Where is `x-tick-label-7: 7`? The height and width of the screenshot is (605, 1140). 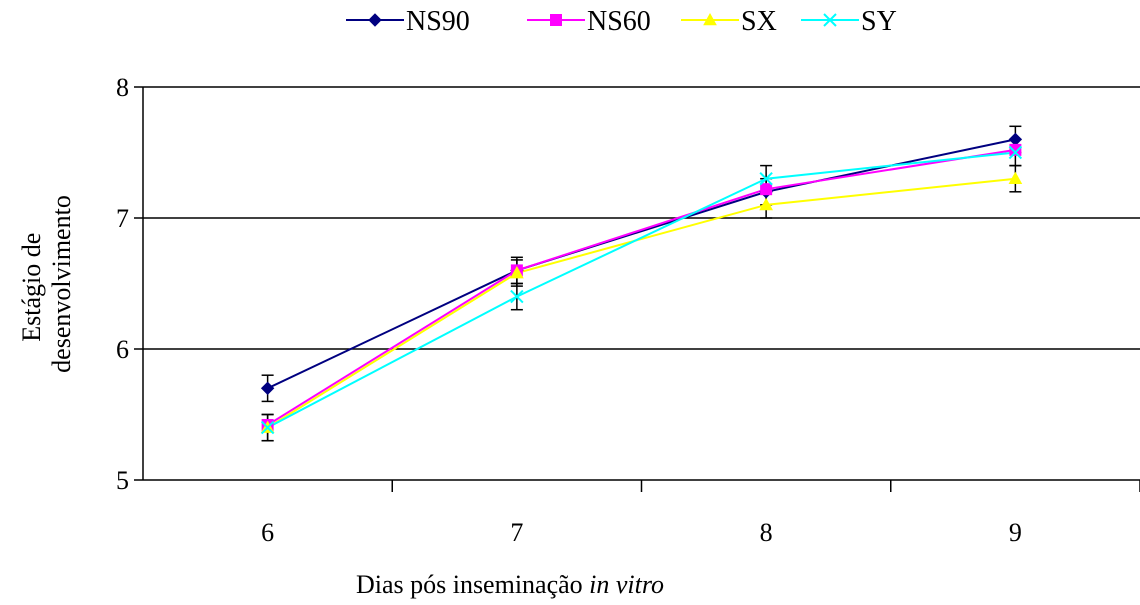 x-tick-label-7: 7 is located at coordinates (516, 532).